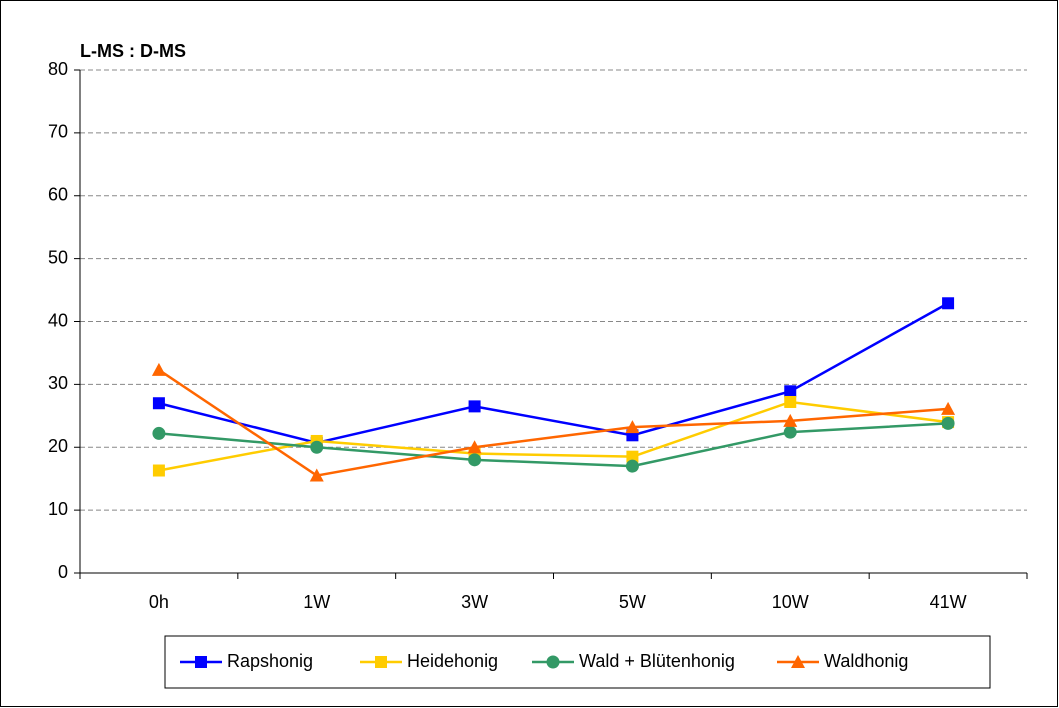 This screenshot has height=708, width=1059. What do you see at coordinates (58, 195) in the screenshot?
I see `y-tick-label: 60` at bounding box center [58, 195].